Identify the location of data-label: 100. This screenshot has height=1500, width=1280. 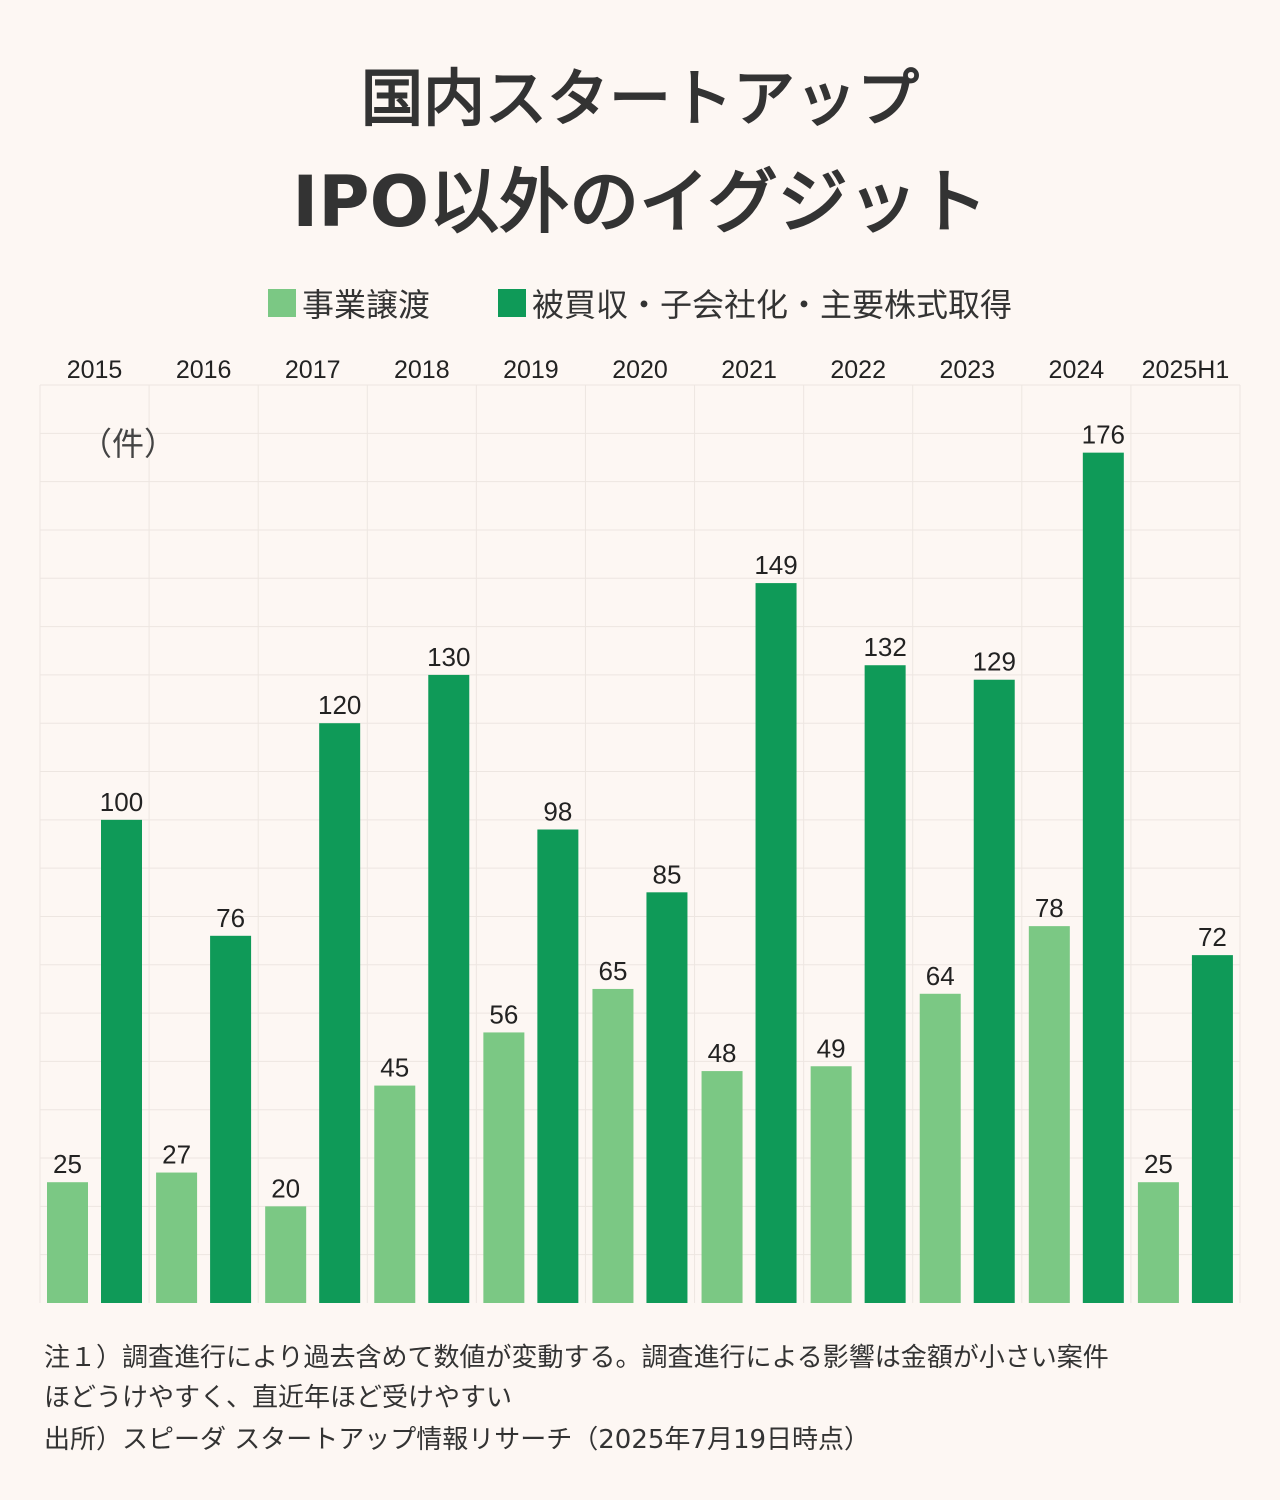
(121, 802).